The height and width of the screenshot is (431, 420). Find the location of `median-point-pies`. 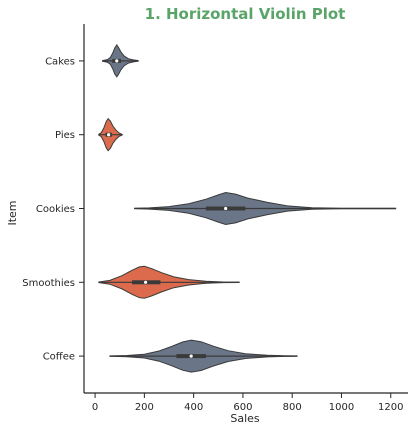

median-point-pies is located at coordinates (109, 135).